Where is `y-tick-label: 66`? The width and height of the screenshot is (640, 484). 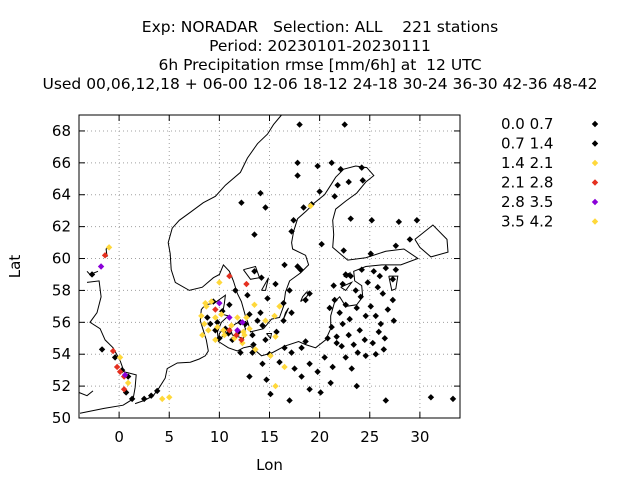
y-tick-label: 66 is located at coordinates (61, 163).